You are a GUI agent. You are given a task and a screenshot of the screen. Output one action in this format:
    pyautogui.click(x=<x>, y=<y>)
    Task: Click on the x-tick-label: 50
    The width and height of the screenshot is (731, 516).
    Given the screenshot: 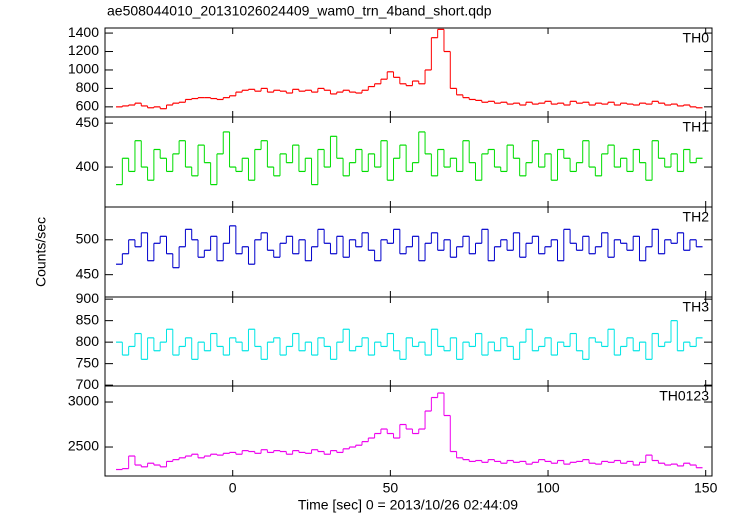 What is the action you would take?
    pyautogui.click(x=391, y=488)
    